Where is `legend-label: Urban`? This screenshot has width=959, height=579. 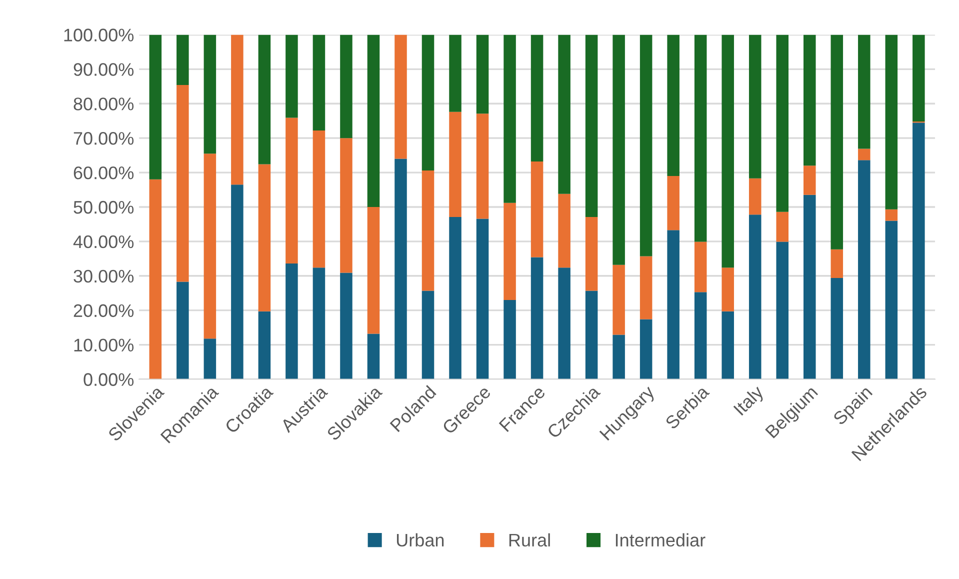
legend-label: Urban is located at coordinates (420, 540).